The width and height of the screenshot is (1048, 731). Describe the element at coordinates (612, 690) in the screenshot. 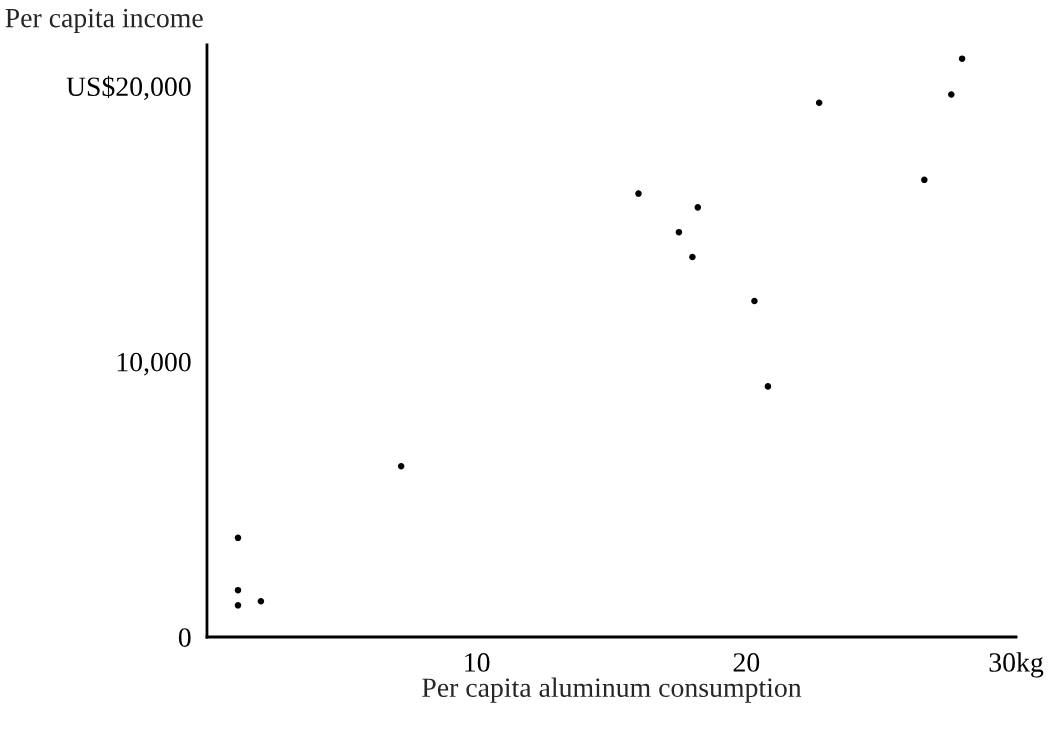

I see `x-axis-title: Per capita aluminum consumption` at that location.